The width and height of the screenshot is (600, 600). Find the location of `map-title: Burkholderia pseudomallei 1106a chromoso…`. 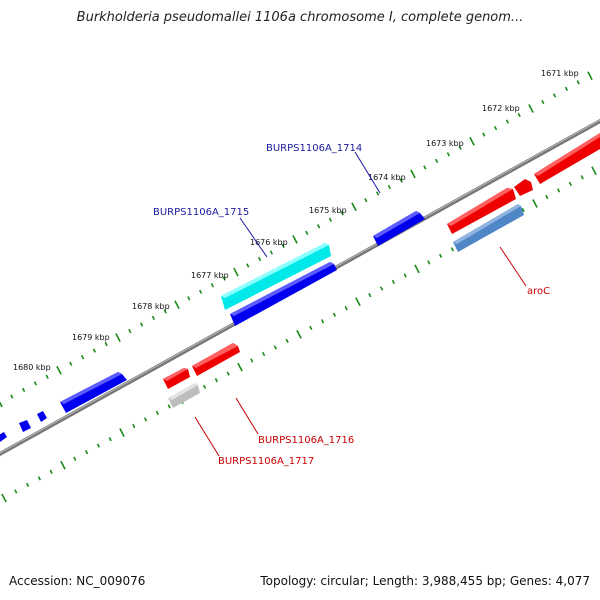

map-title: Burkholderia pseudomallei 1106a chromoso… is located at coordinates (300, 17).